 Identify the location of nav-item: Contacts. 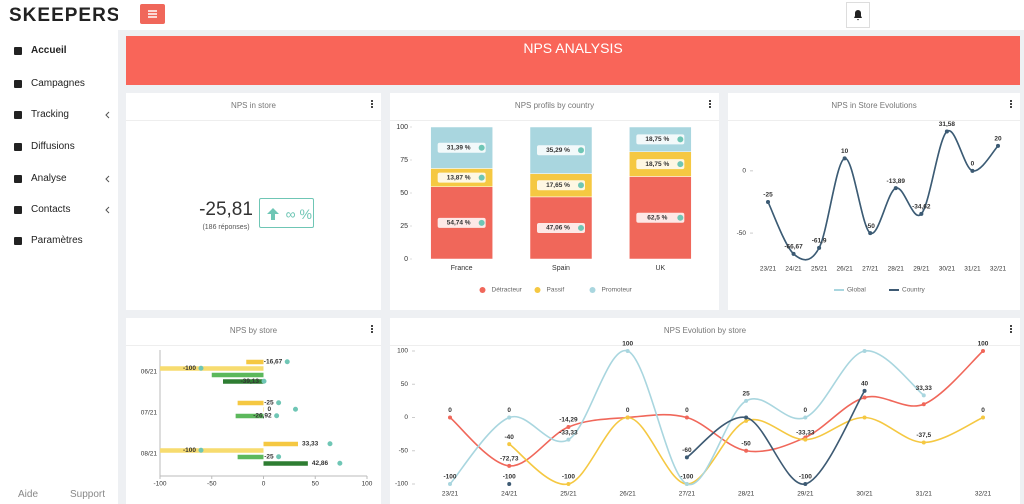
(62, 209).